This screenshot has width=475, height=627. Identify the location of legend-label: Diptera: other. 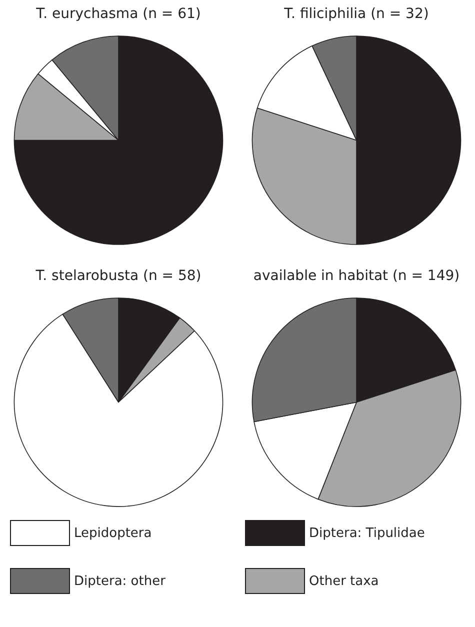
(120, 581).